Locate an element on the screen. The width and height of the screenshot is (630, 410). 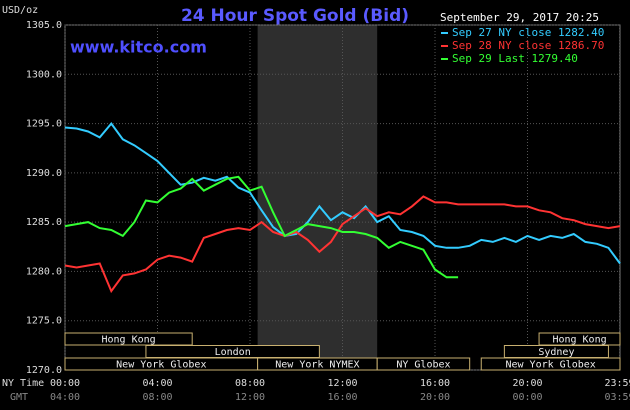
y-axis-label: USD/oz is located at coordinates (20, 10).